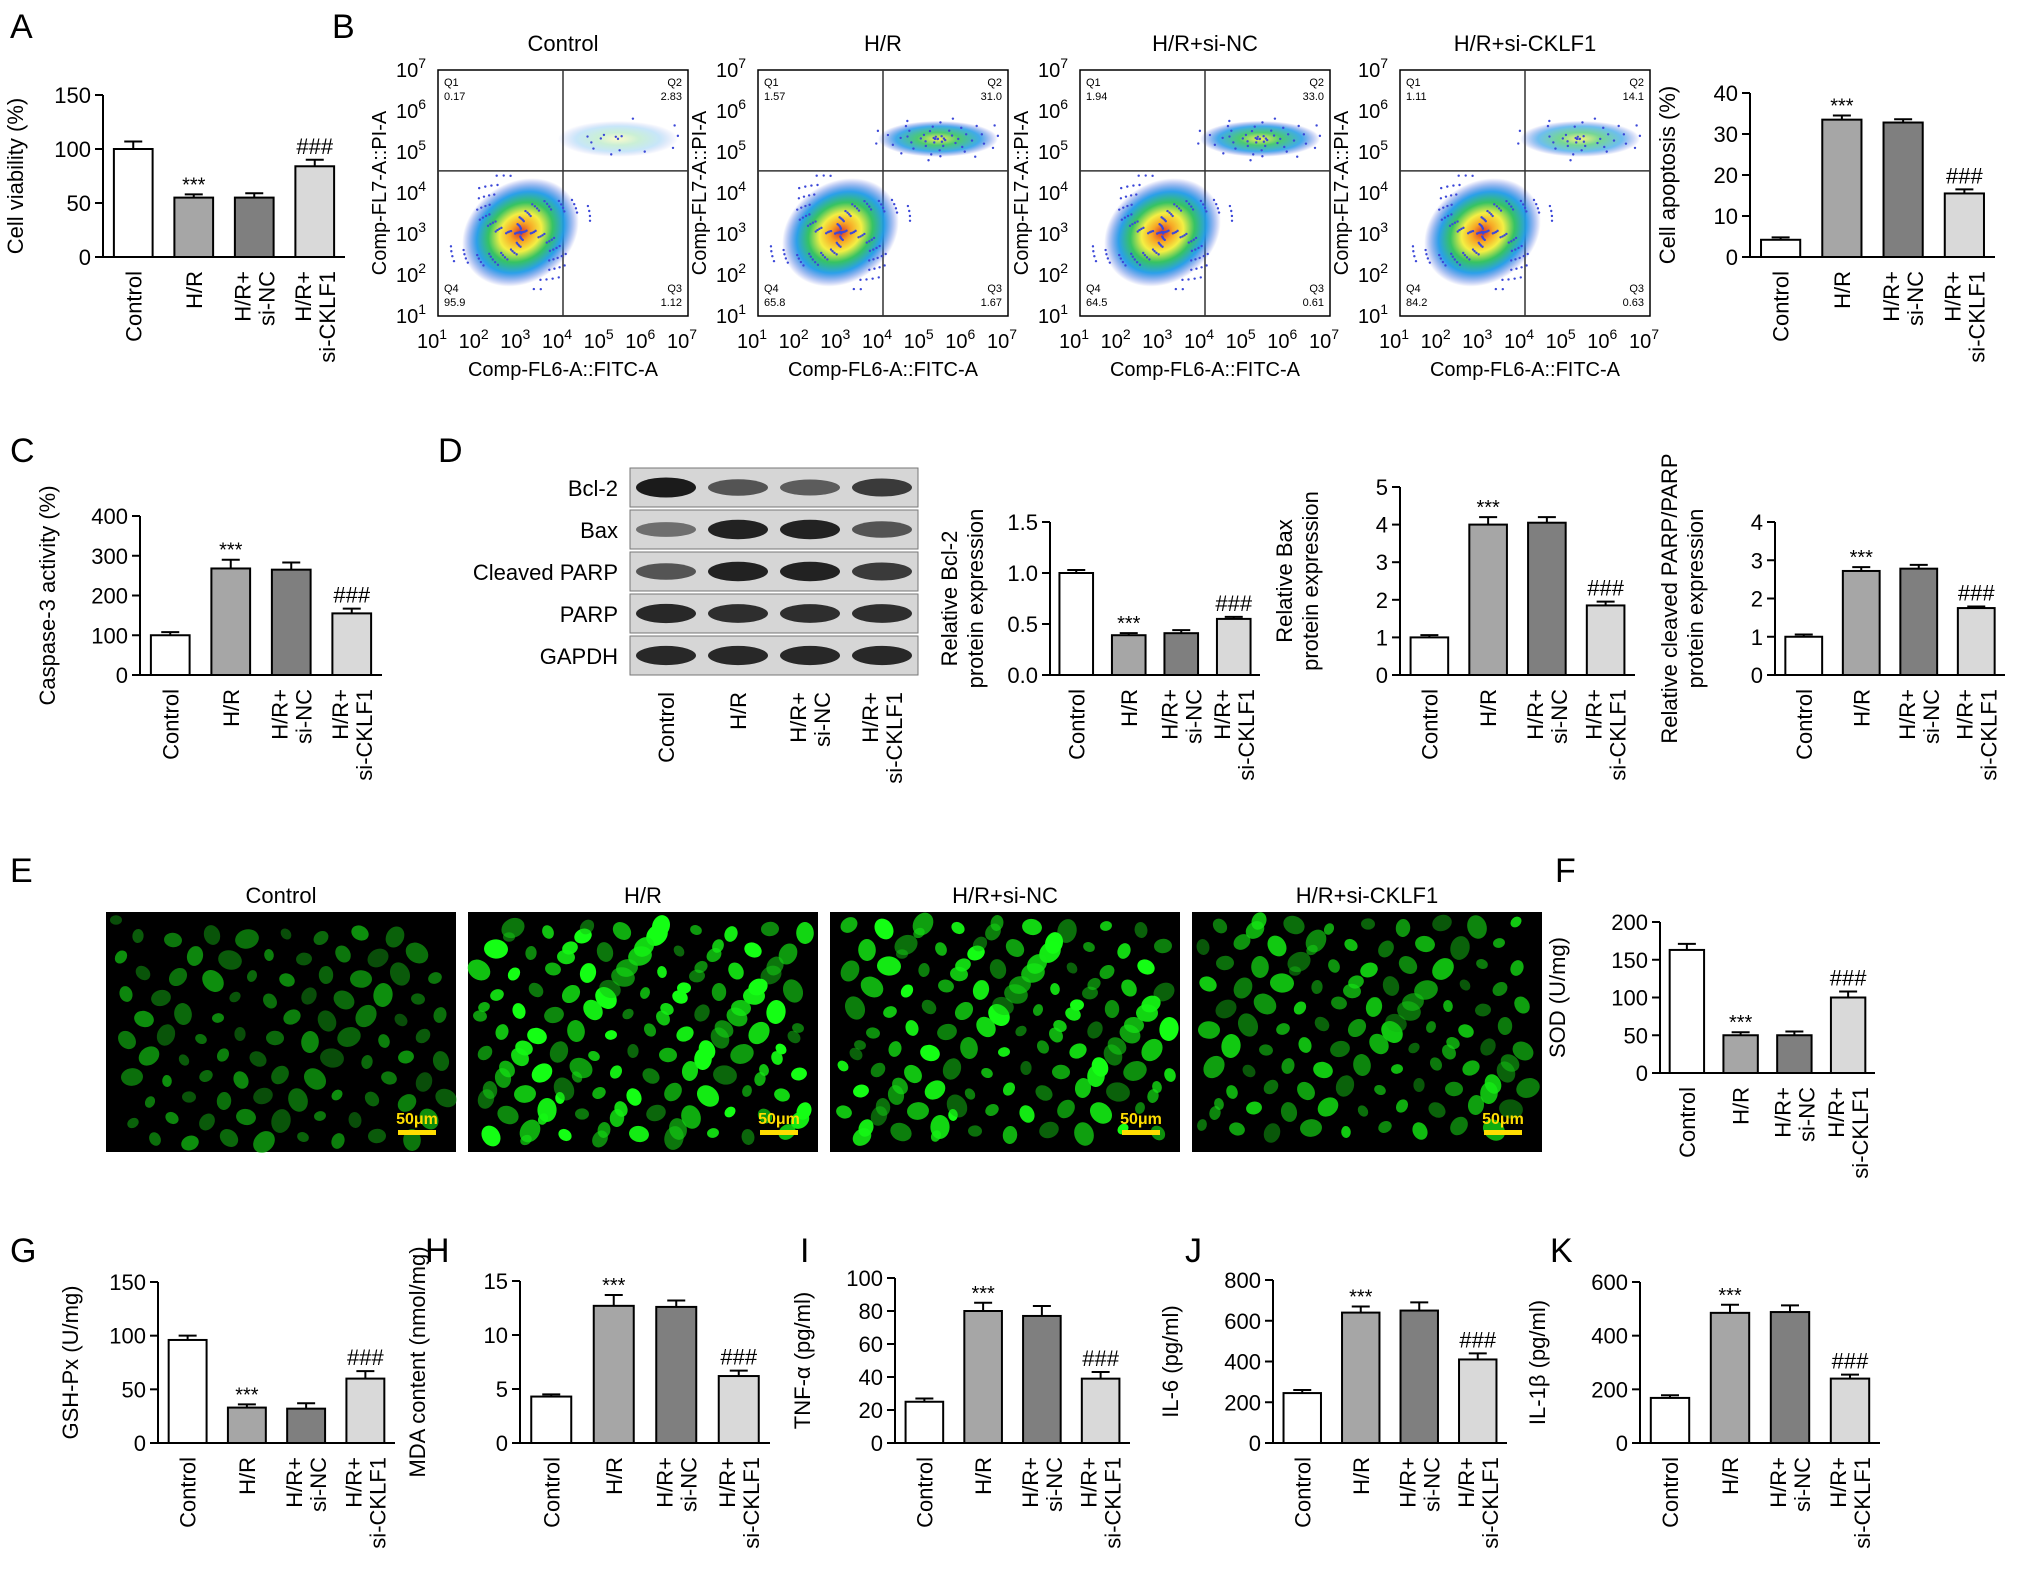  What do you see at coordinates (810, 571) in the screenshot?
I see `protein-band` at bounding box center [810, 571].